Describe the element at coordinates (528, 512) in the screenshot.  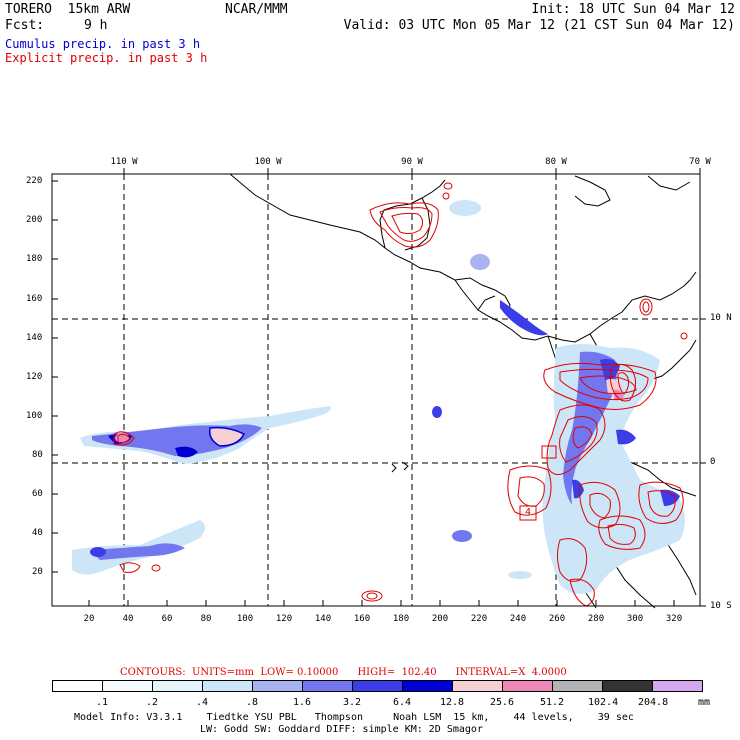
I see `contour-box-label: 4` at that location.